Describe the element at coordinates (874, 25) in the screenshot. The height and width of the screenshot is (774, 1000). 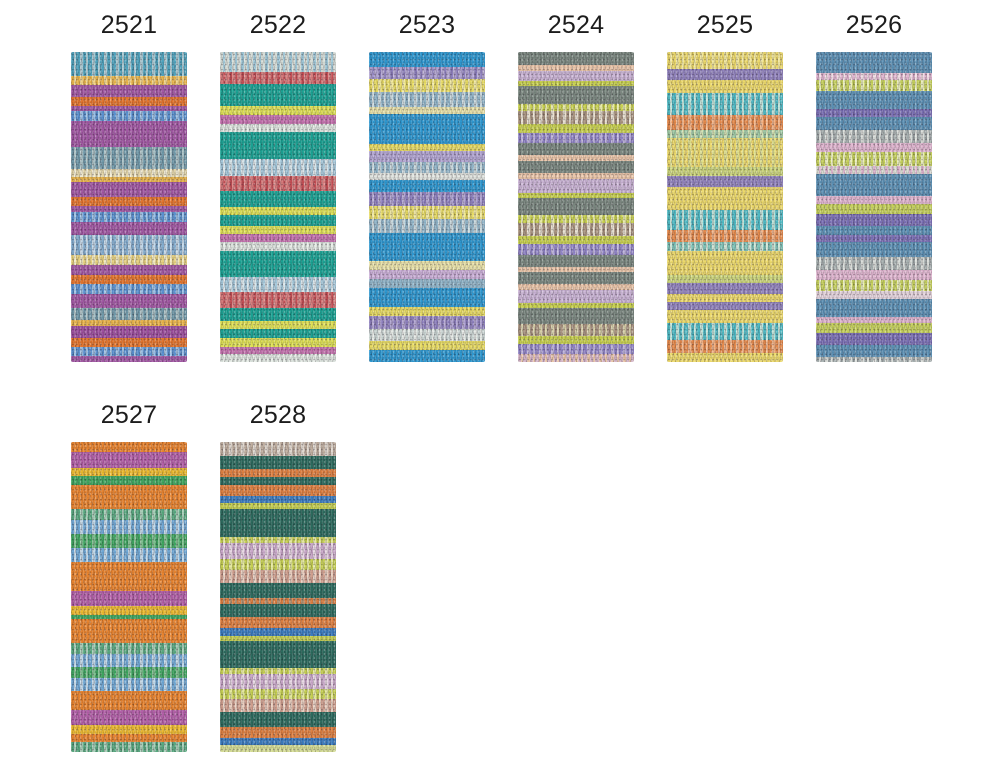
I see `colorway-number: 2526` at that location.